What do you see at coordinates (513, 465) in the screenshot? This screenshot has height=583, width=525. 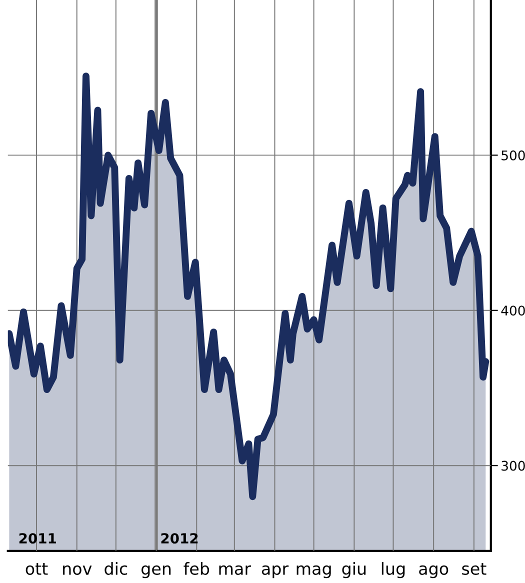 I see `y-tick-label: 300` at bounding box center [513, 465].